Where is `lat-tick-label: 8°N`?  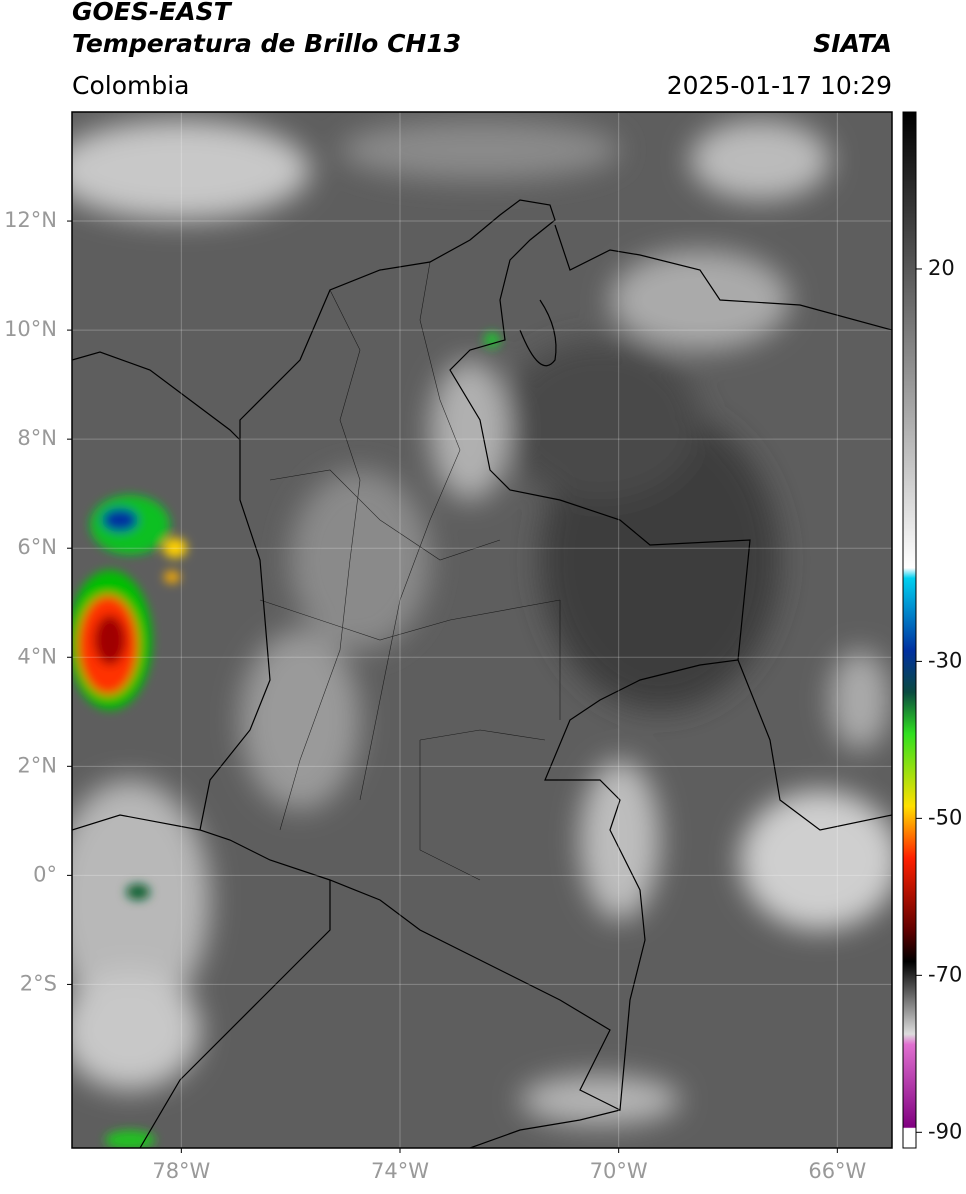 lat-tick-label: 8°N is located at coordinates (37, 438).